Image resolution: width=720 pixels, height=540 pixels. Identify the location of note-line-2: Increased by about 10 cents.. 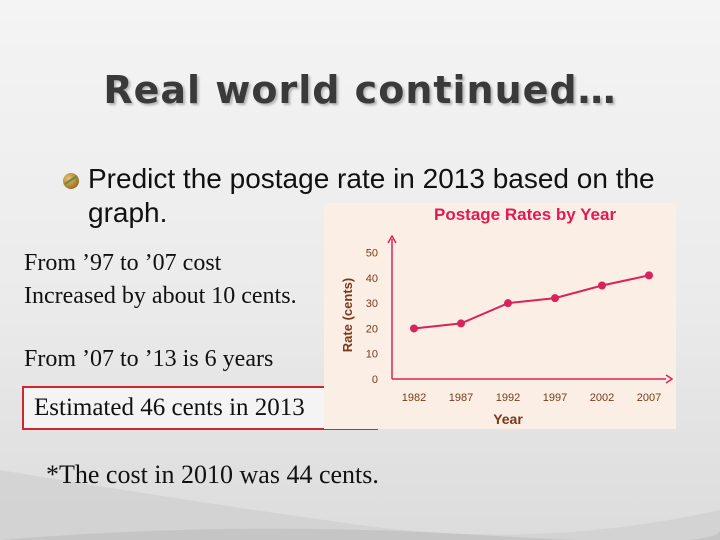
(160, 296).